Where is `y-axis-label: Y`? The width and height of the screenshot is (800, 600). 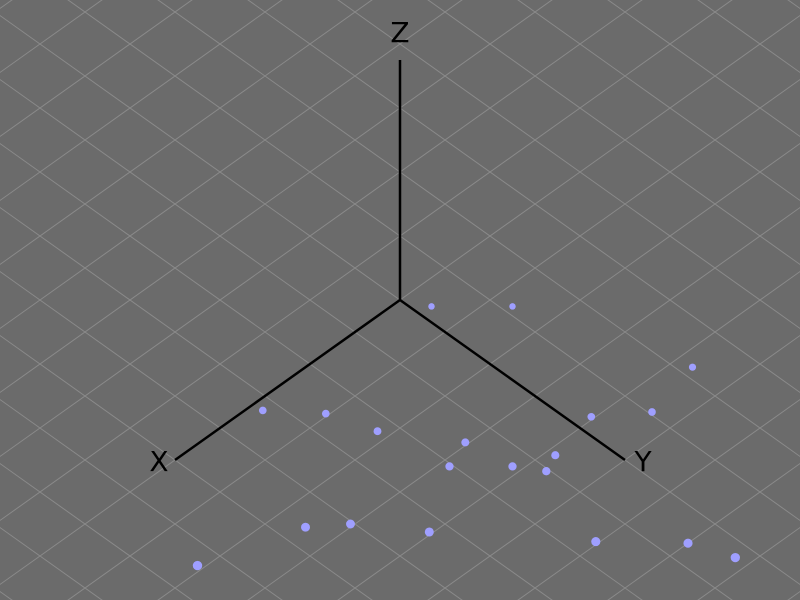 y-axis-label: Y is located at coordinates (642, 461).